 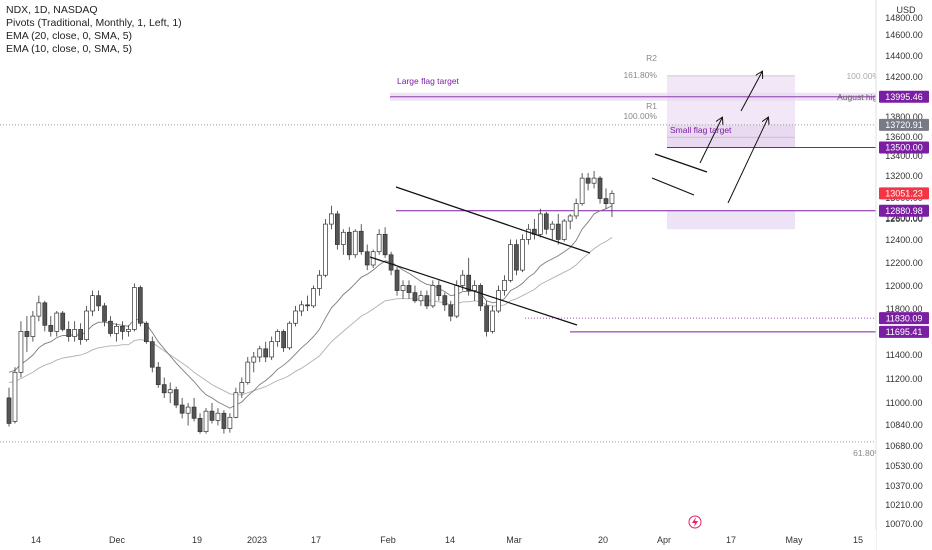 I want to click on price-tag-label: 13720.91, so click(x=904, y=125).